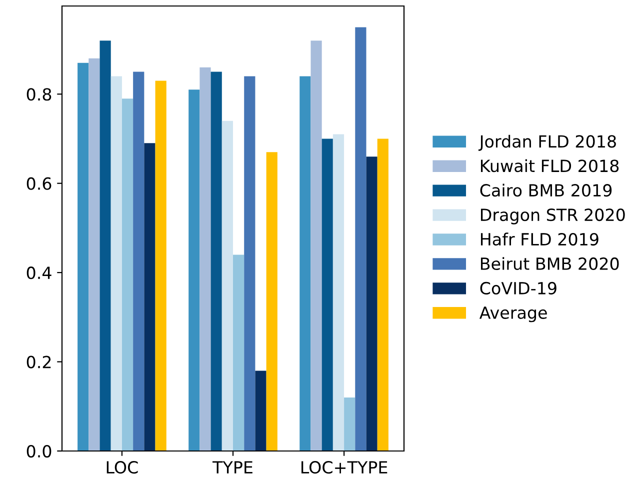 This screenshot has height=486, width=641. Describe the element at coordinates (39, 273) in the screenshot. I see `y-tick-label: 0.4` at that location.